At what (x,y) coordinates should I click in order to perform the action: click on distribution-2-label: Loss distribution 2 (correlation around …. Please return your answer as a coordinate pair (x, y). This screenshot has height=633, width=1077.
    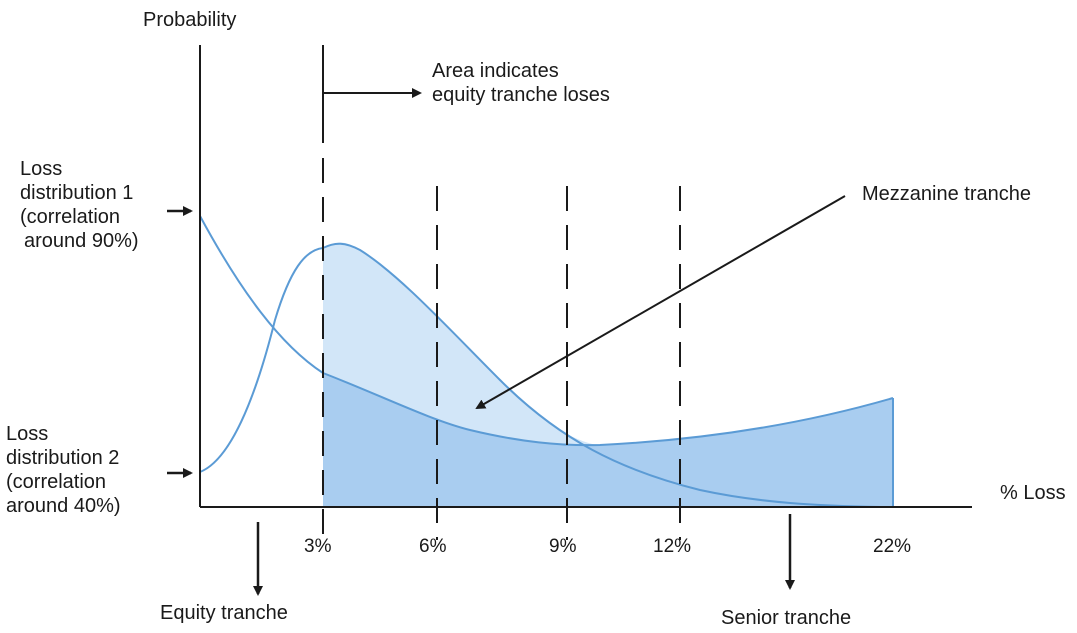
    Looking at the image, I should click on (63, 470).